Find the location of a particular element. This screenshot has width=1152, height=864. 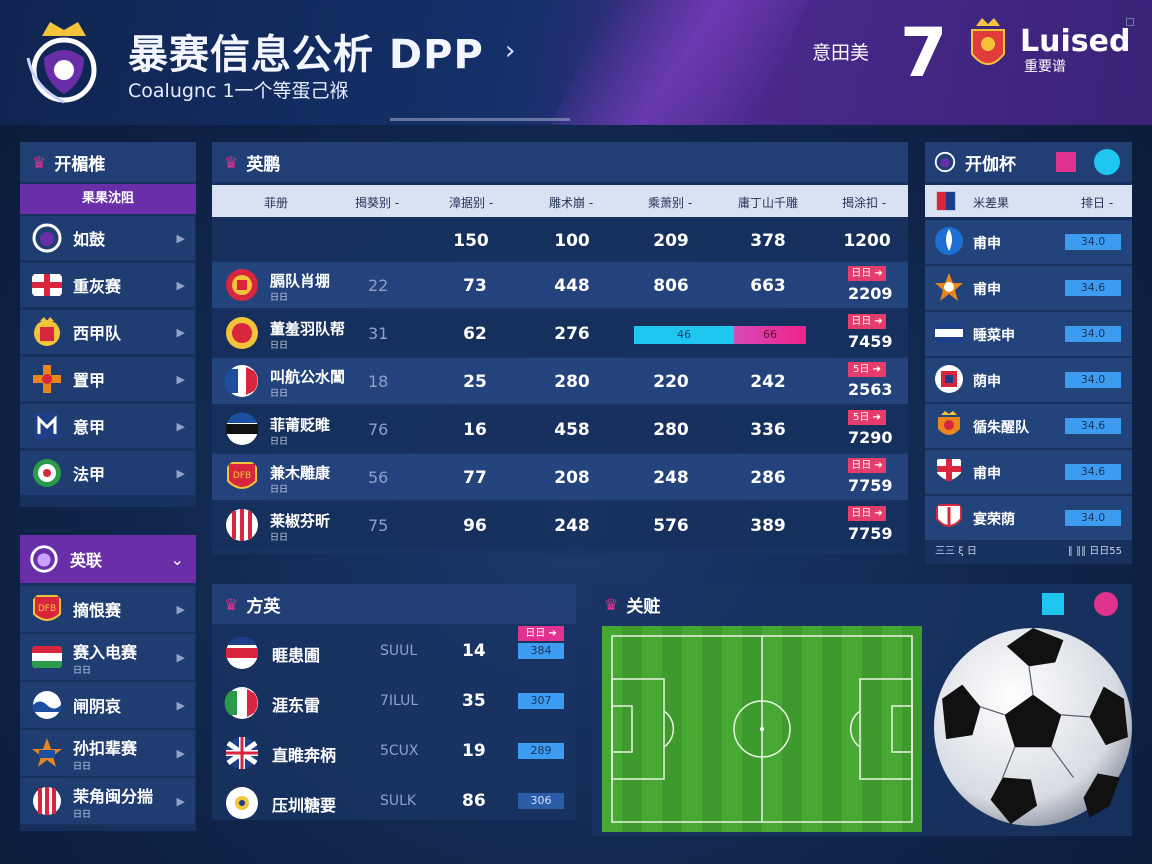

summary-cell: 1200 is located at coordinates (867, 241).